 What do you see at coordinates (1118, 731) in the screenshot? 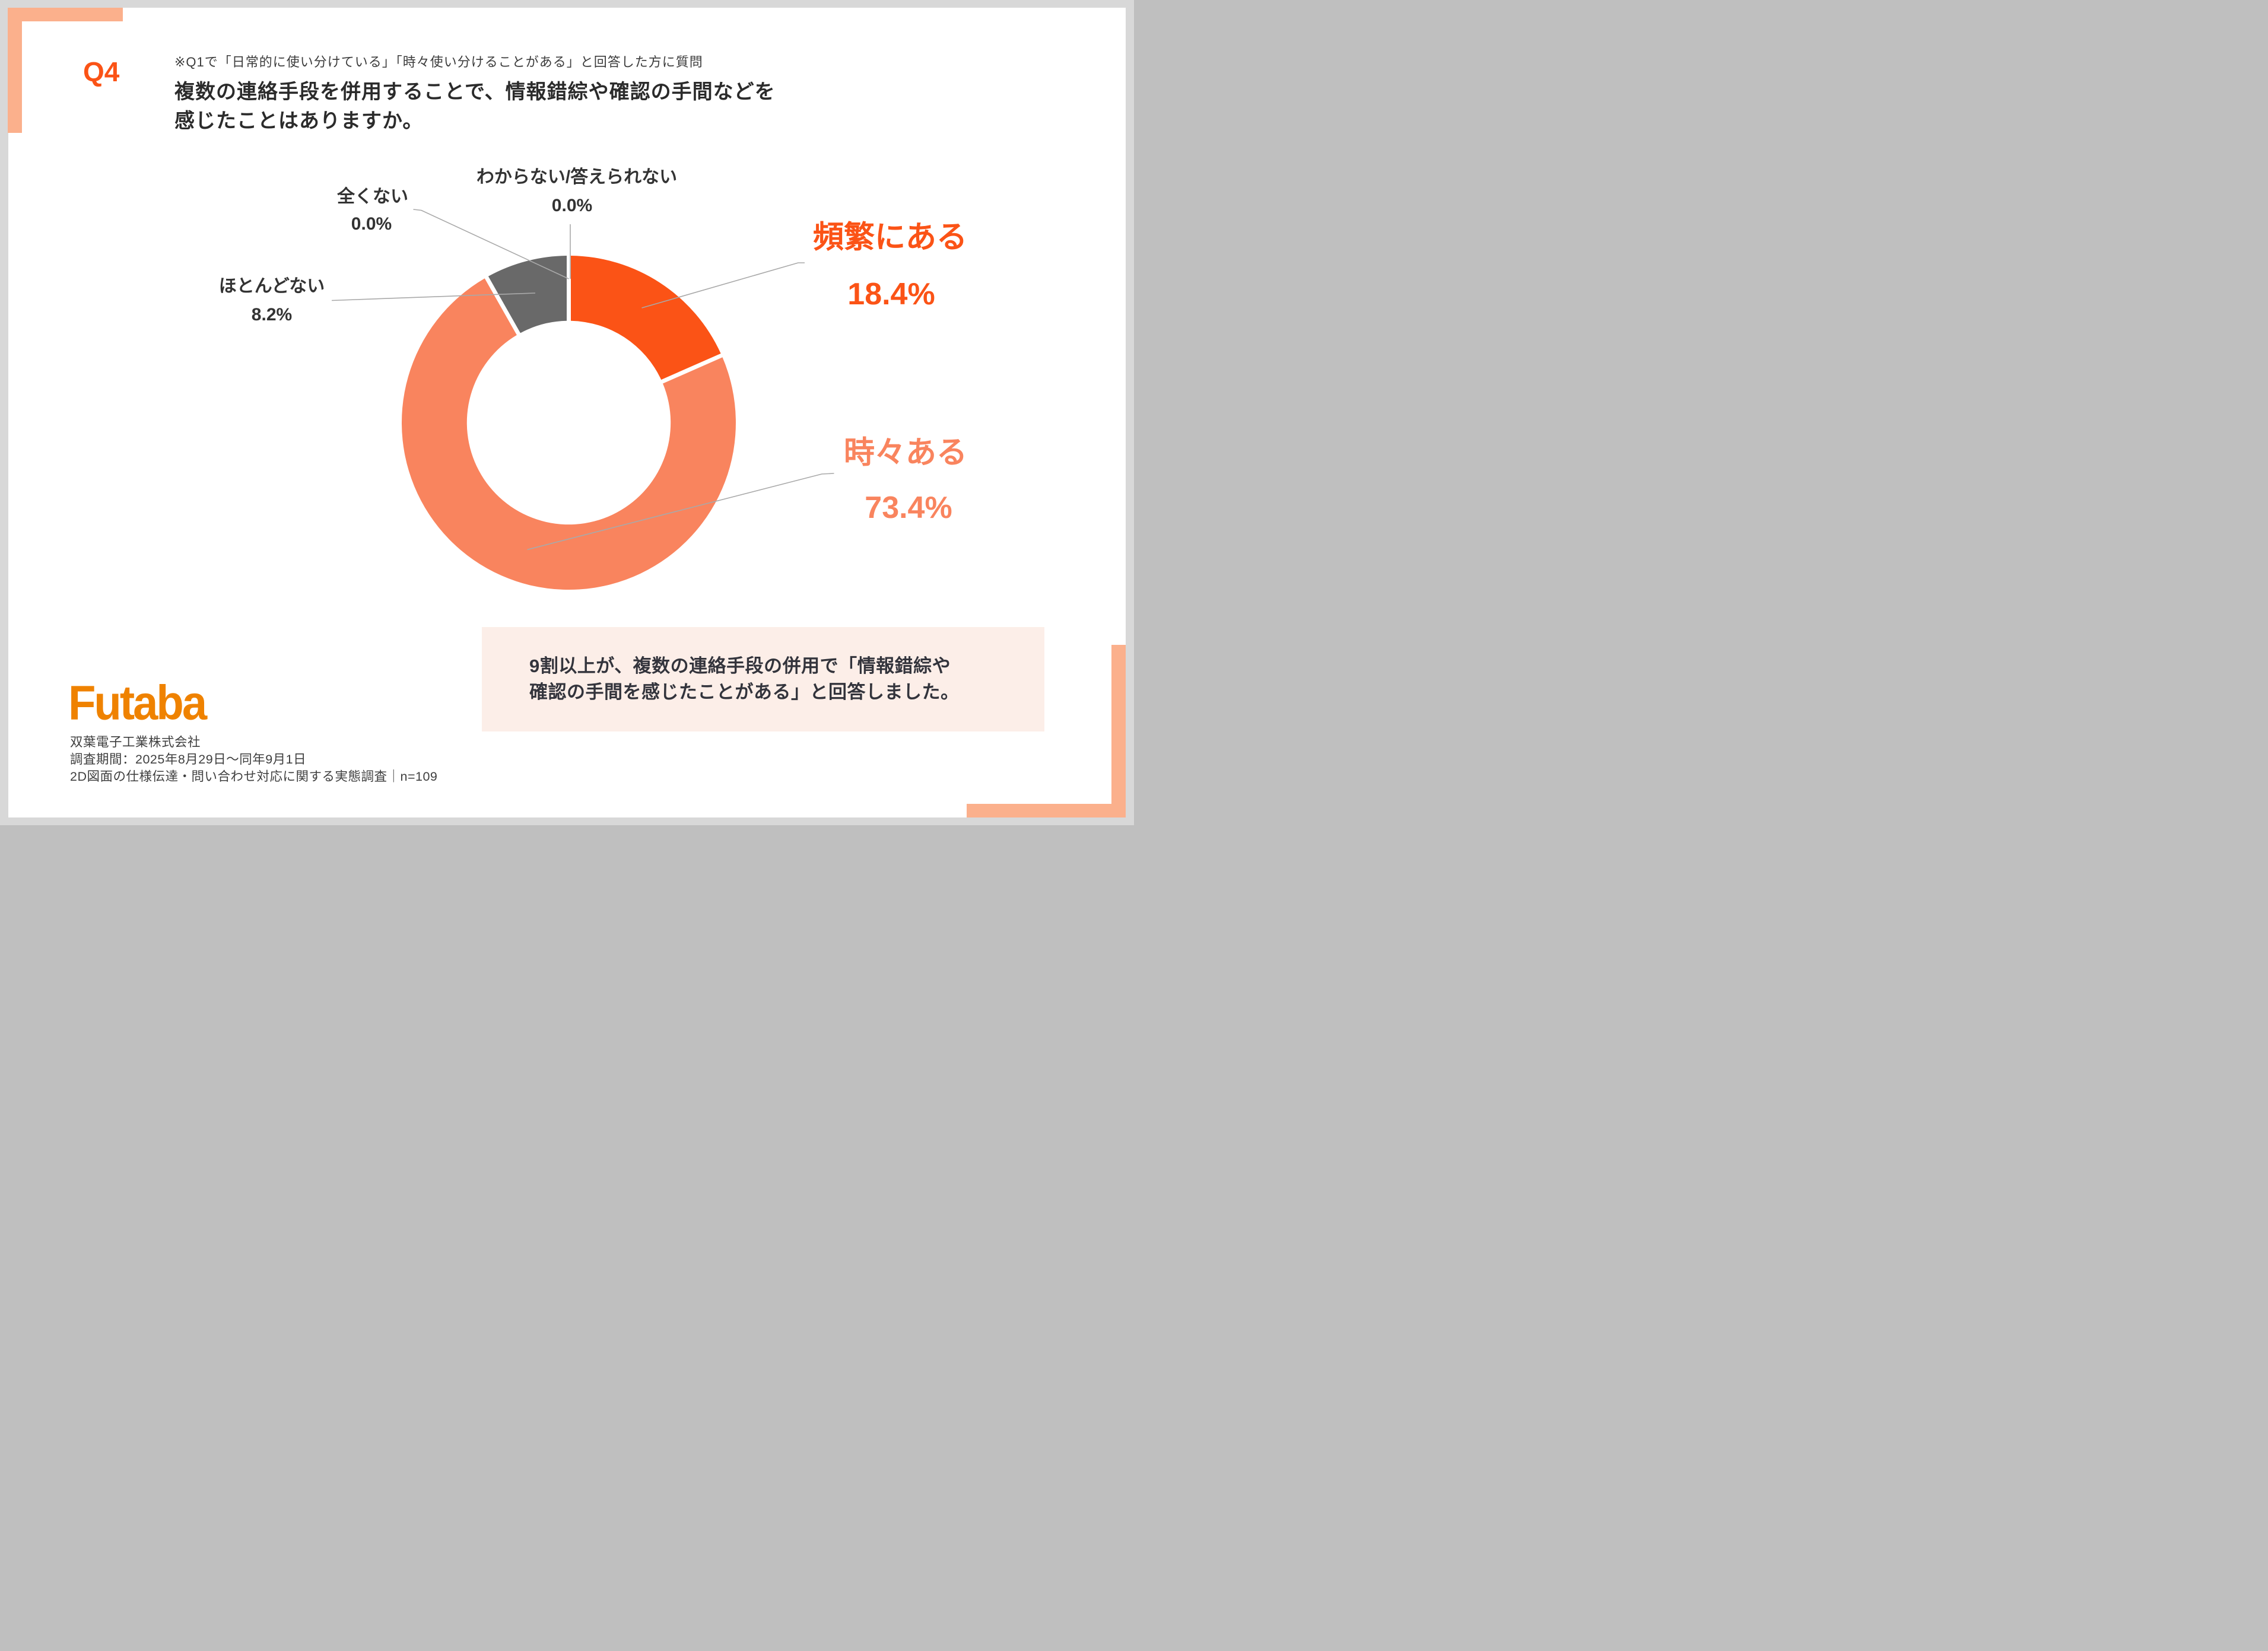
I see `corner-accent-bottom-right-vertical` at bounding box center [1118, 731].